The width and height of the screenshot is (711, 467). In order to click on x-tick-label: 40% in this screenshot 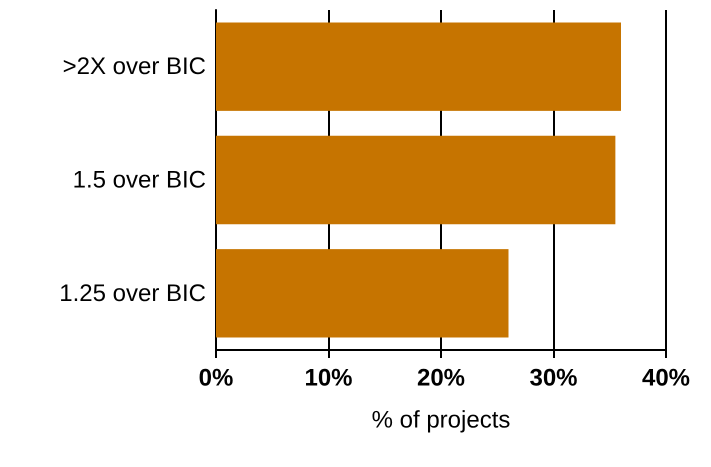, I will do `click(666, 378)`.